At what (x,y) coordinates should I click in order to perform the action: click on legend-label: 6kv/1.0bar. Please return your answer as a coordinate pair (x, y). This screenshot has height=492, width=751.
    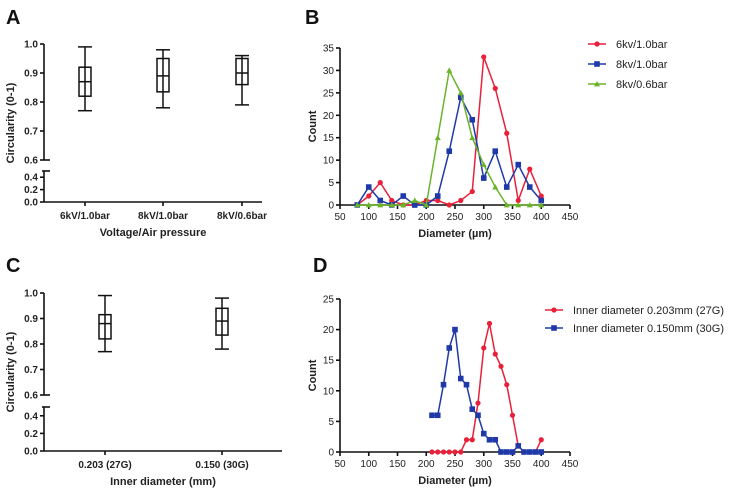
    Looking at the image, I should click on (642, 45).